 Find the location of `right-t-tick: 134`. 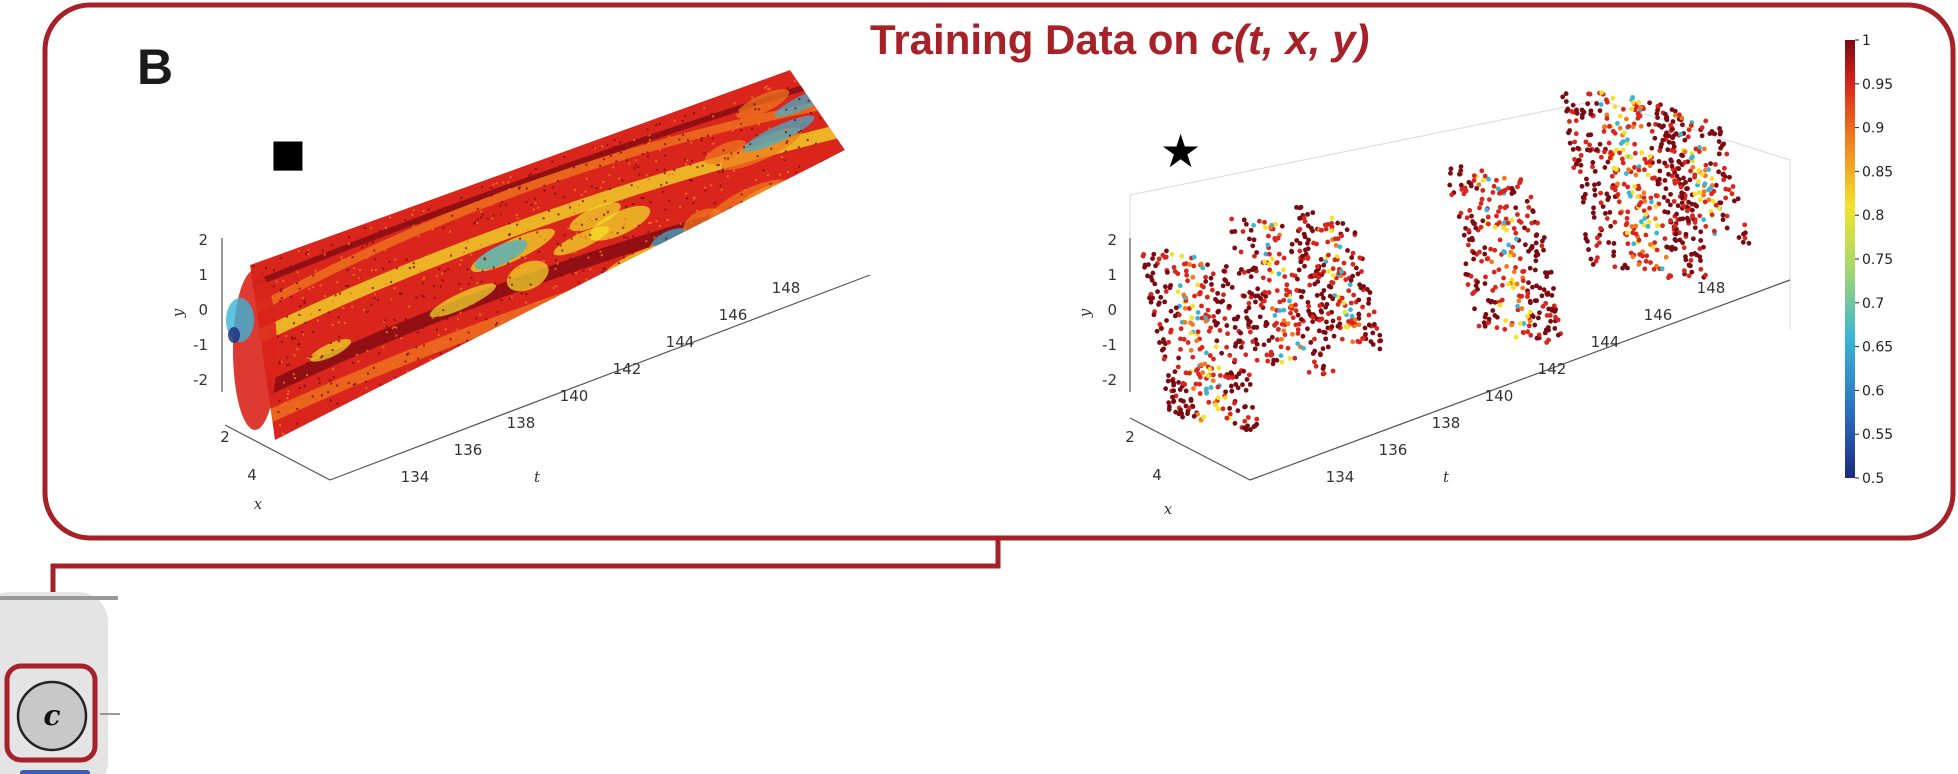

right-t-tick: 134 is located at coordinates (1340, 477).